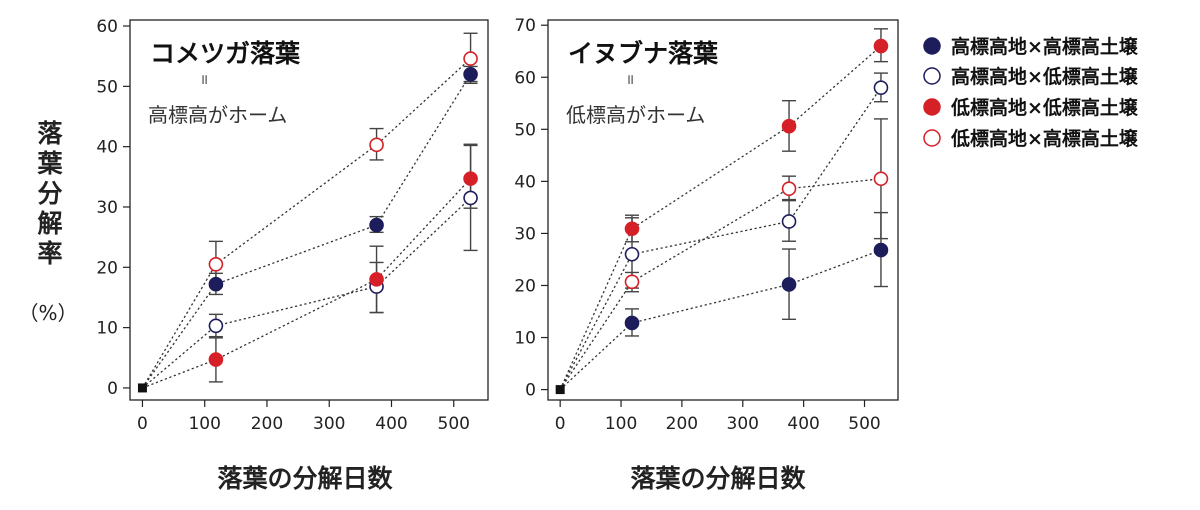  Describe the element at coordinates (1044, 138) in the screenshot. I see `legend-label: 低標高地×高標高土壌` at that location.